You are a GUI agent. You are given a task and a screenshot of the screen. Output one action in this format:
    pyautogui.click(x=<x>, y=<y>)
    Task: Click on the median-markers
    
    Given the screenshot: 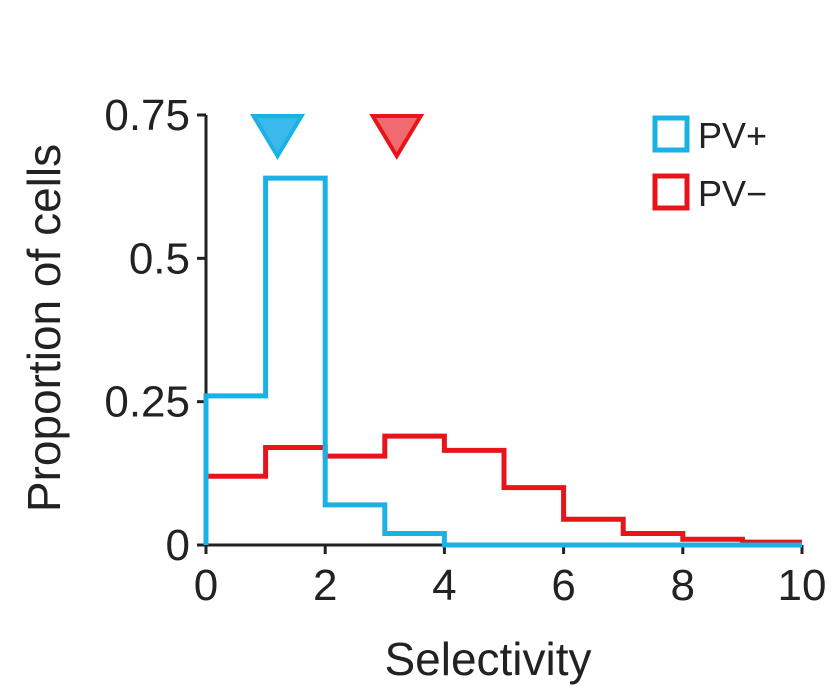 What is the action you would take?
    pyautogui.click(x=337, y=137)
    